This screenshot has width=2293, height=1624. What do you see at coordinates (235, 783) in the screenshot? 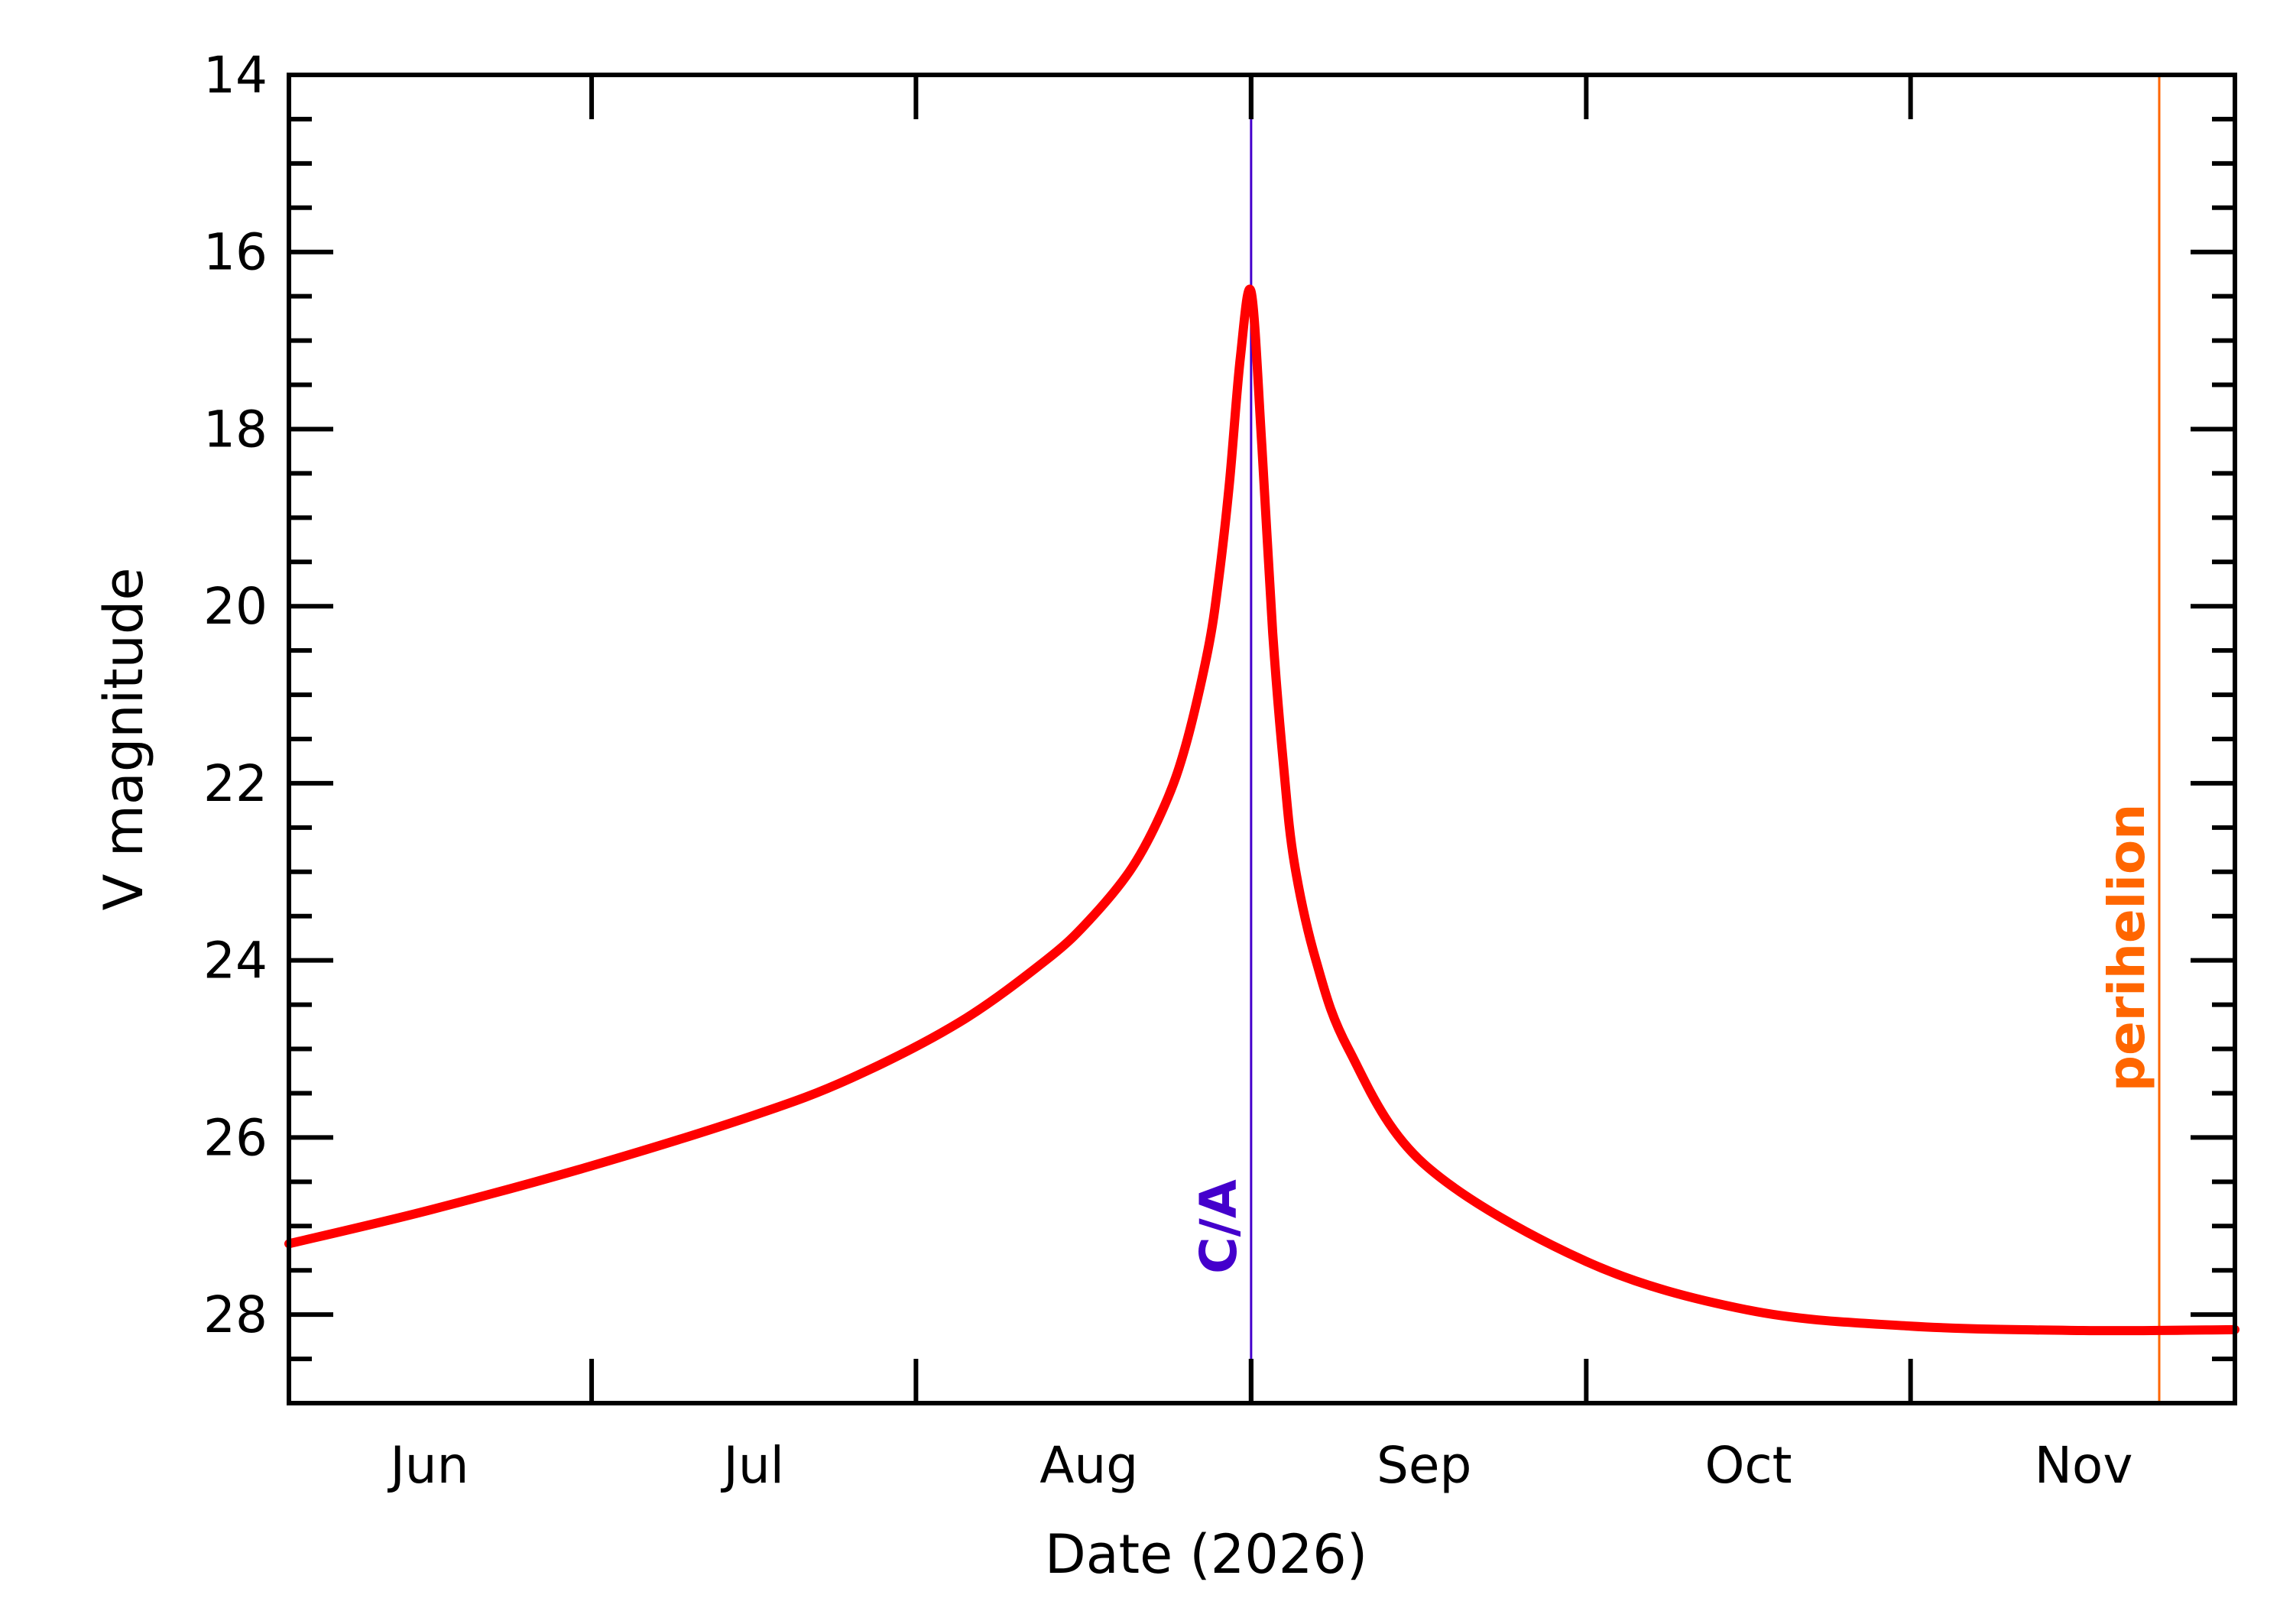
I see `y-tick-label: 22` at bounding box center [235, 783].